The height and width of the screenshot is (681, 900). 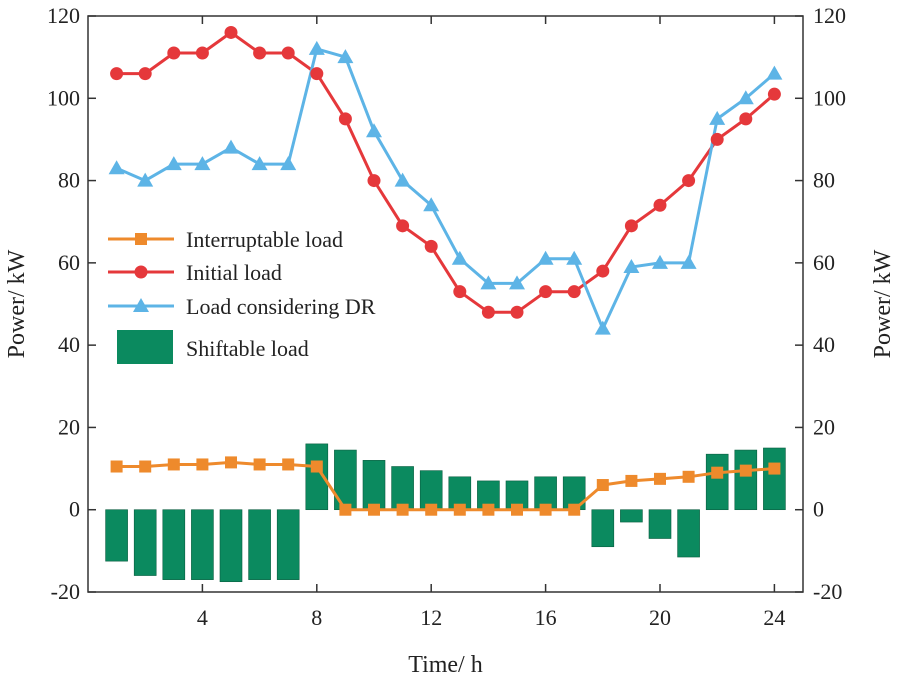 I want to click on x-tick-label-16: 16, so click(x=546, y=617).